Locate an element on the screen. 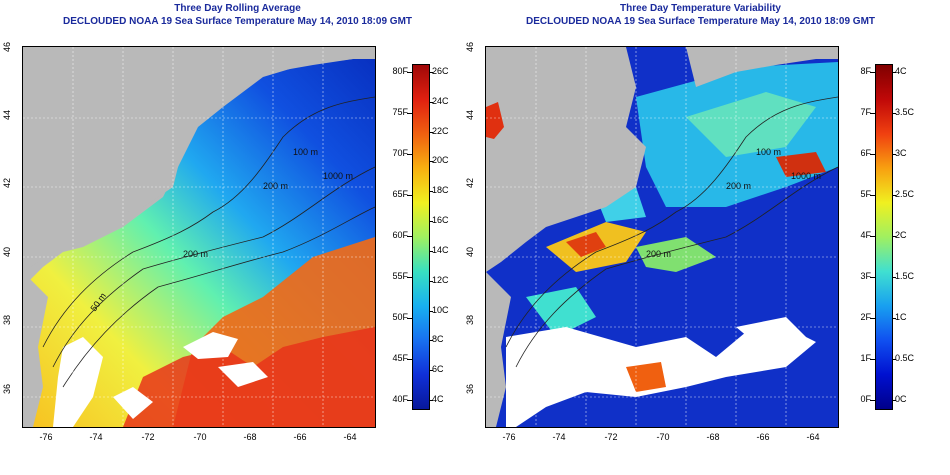  colorbar-label: 7F is located at coordinates (865, 112).